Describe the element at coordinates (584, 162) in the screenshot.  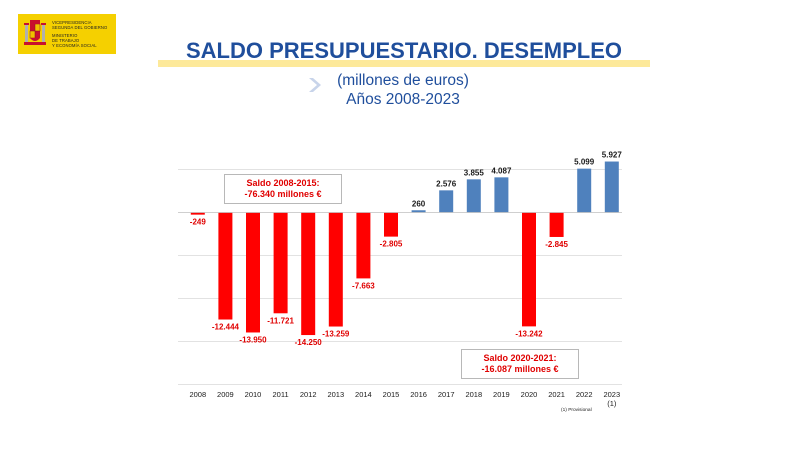
I see `data-label-2022: 5.099` at that location.